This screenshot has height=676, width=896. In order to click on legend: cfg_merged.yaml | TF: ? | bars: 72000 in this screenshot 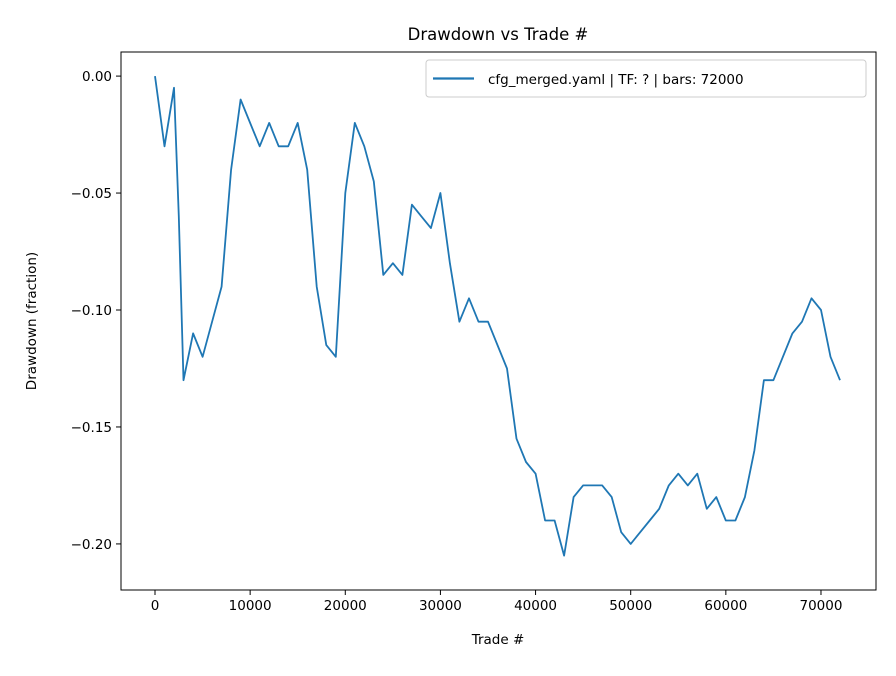, I will do `click(646, 78)`.